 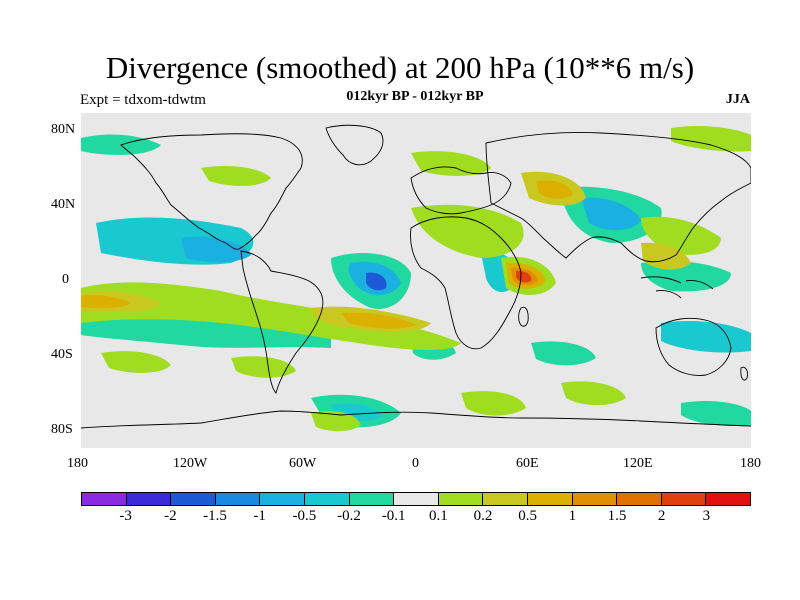 What do you see at coordinates (527, 463) in the screenshot?
I see `lon-label-60e: 60E` at bounding box center [527, 463].